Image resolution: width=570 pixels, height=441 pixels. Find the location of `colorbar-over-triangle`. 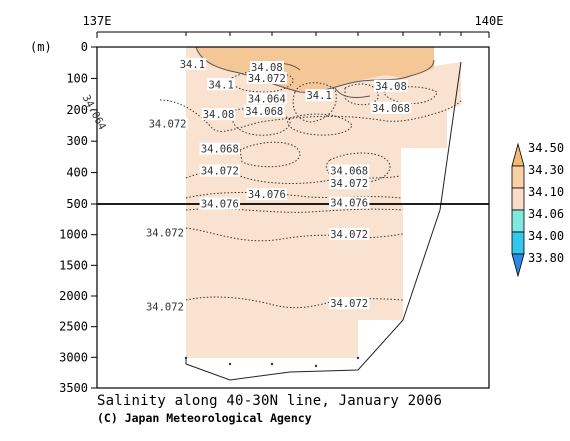

colorbar-over-triangle is located at coordinates (518, 154).